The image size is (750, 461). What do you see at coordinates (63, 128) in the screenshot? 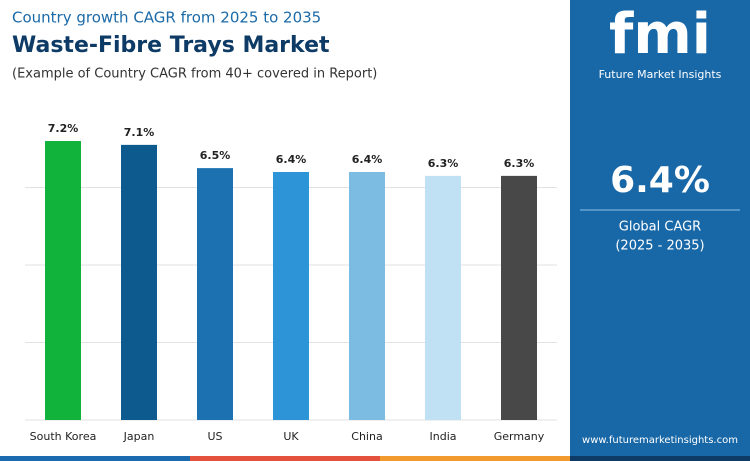
I see `value-label: 7.2%` at bounding box center [63, 128].